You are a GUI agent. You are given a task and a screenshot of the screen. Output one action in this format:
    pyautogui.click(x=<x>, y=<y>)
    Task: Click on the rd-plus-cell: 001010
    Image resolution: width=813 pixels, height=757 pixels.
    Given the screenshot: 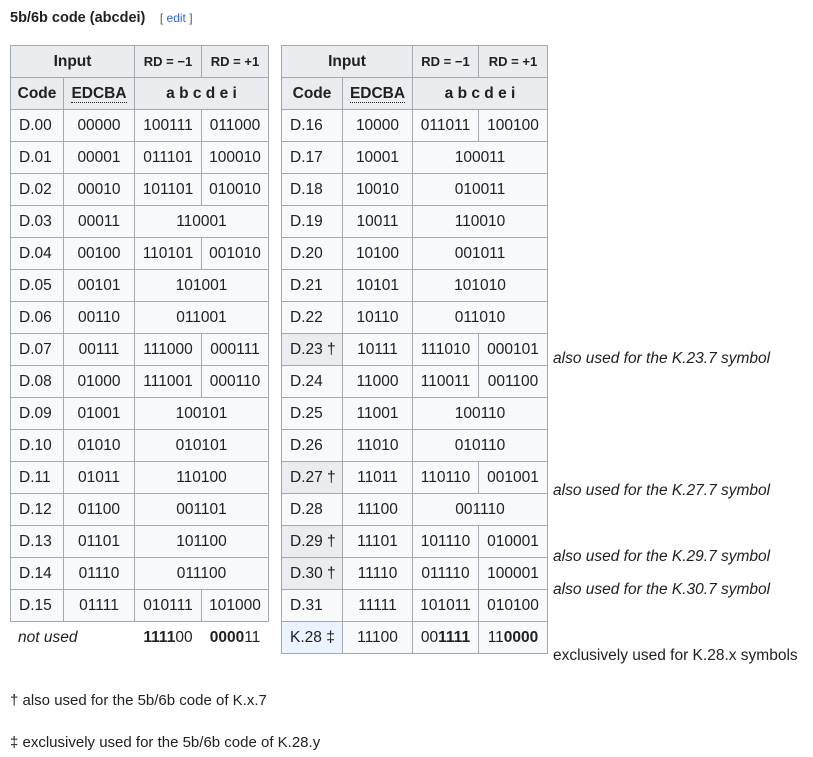 What is the action you would take?
    pyautogui.click(x=235, y=253)
    